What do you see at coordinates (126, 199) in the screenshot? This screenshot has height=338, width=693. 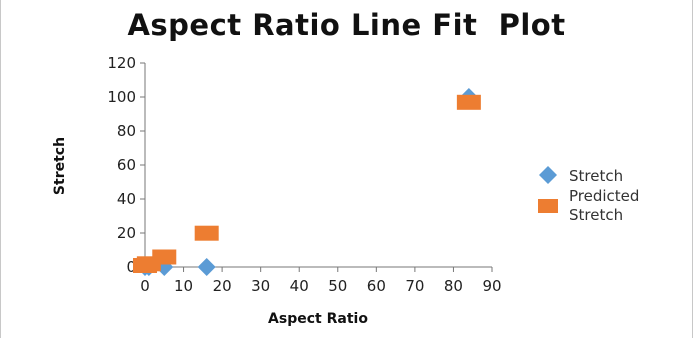 I see `y-tick-label: 40` at bounding box center [126, 199].